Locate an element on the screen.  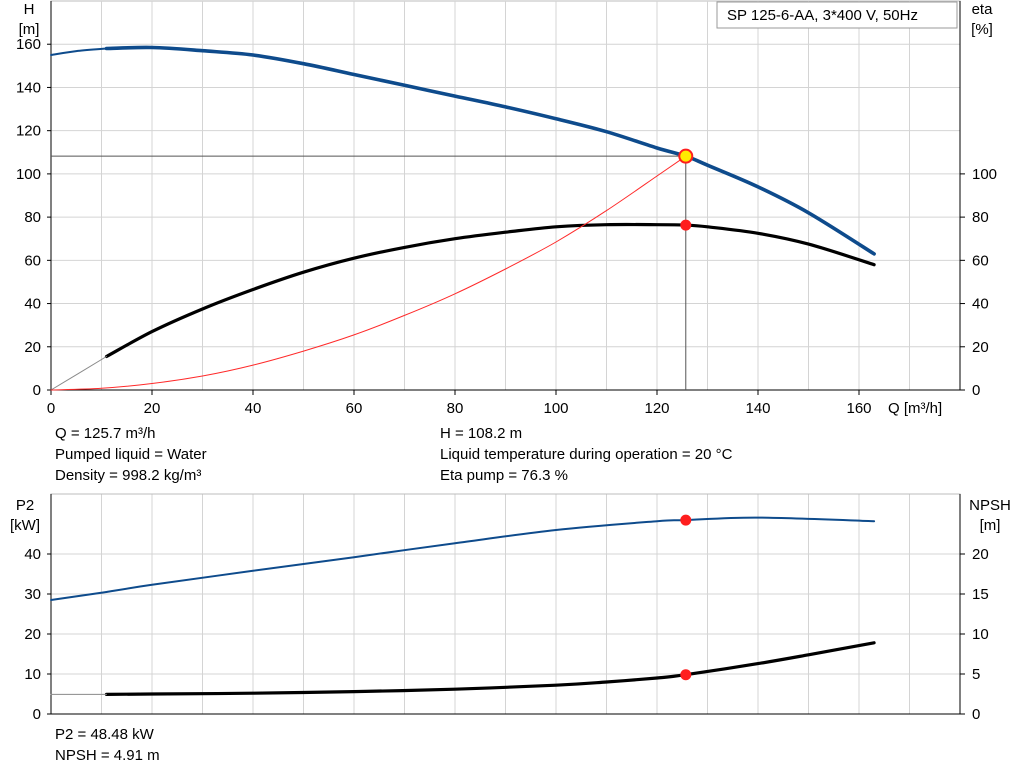
bottom-left-tick-label: 40 is located at coordinates (32, 554).